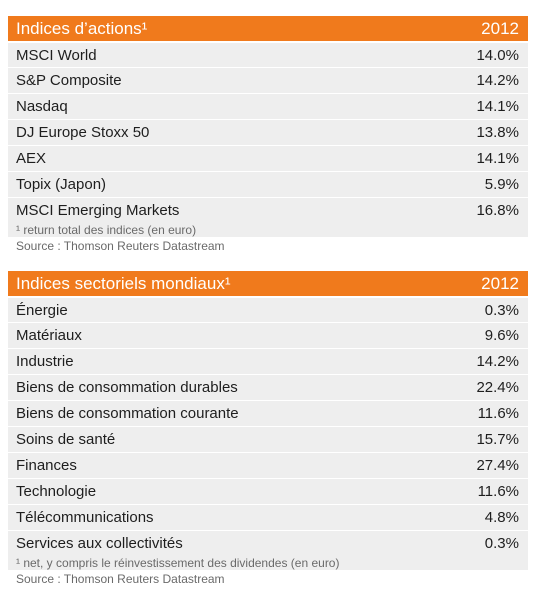 The height and width of the screenshot is (596, 536). I want to click on row-label: Topix (Japon), so click(61, 184).